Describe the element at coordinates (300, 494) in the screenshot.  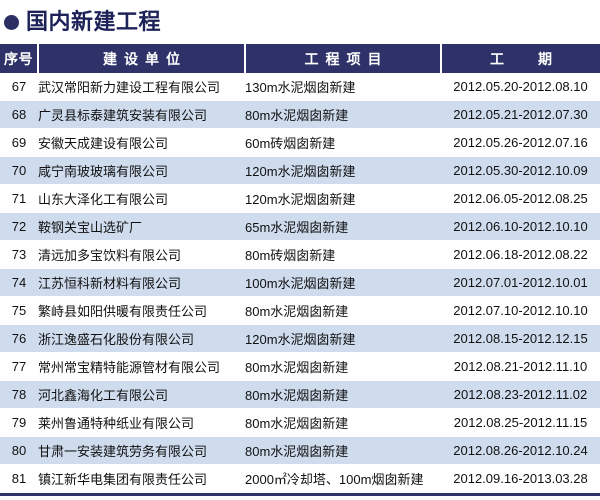
I see `bottom-accent-line` at that location.